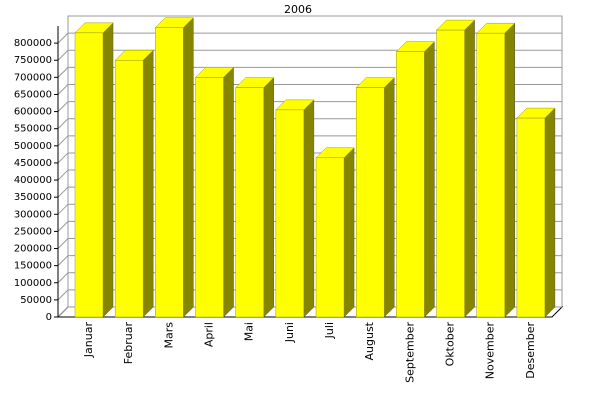 The height and width of the screenshot is (400, 600). What do you see at coordinates (249, 331) in the screenshot?
I see `x-tick-label: Mai` at bounding box center [249, 331].